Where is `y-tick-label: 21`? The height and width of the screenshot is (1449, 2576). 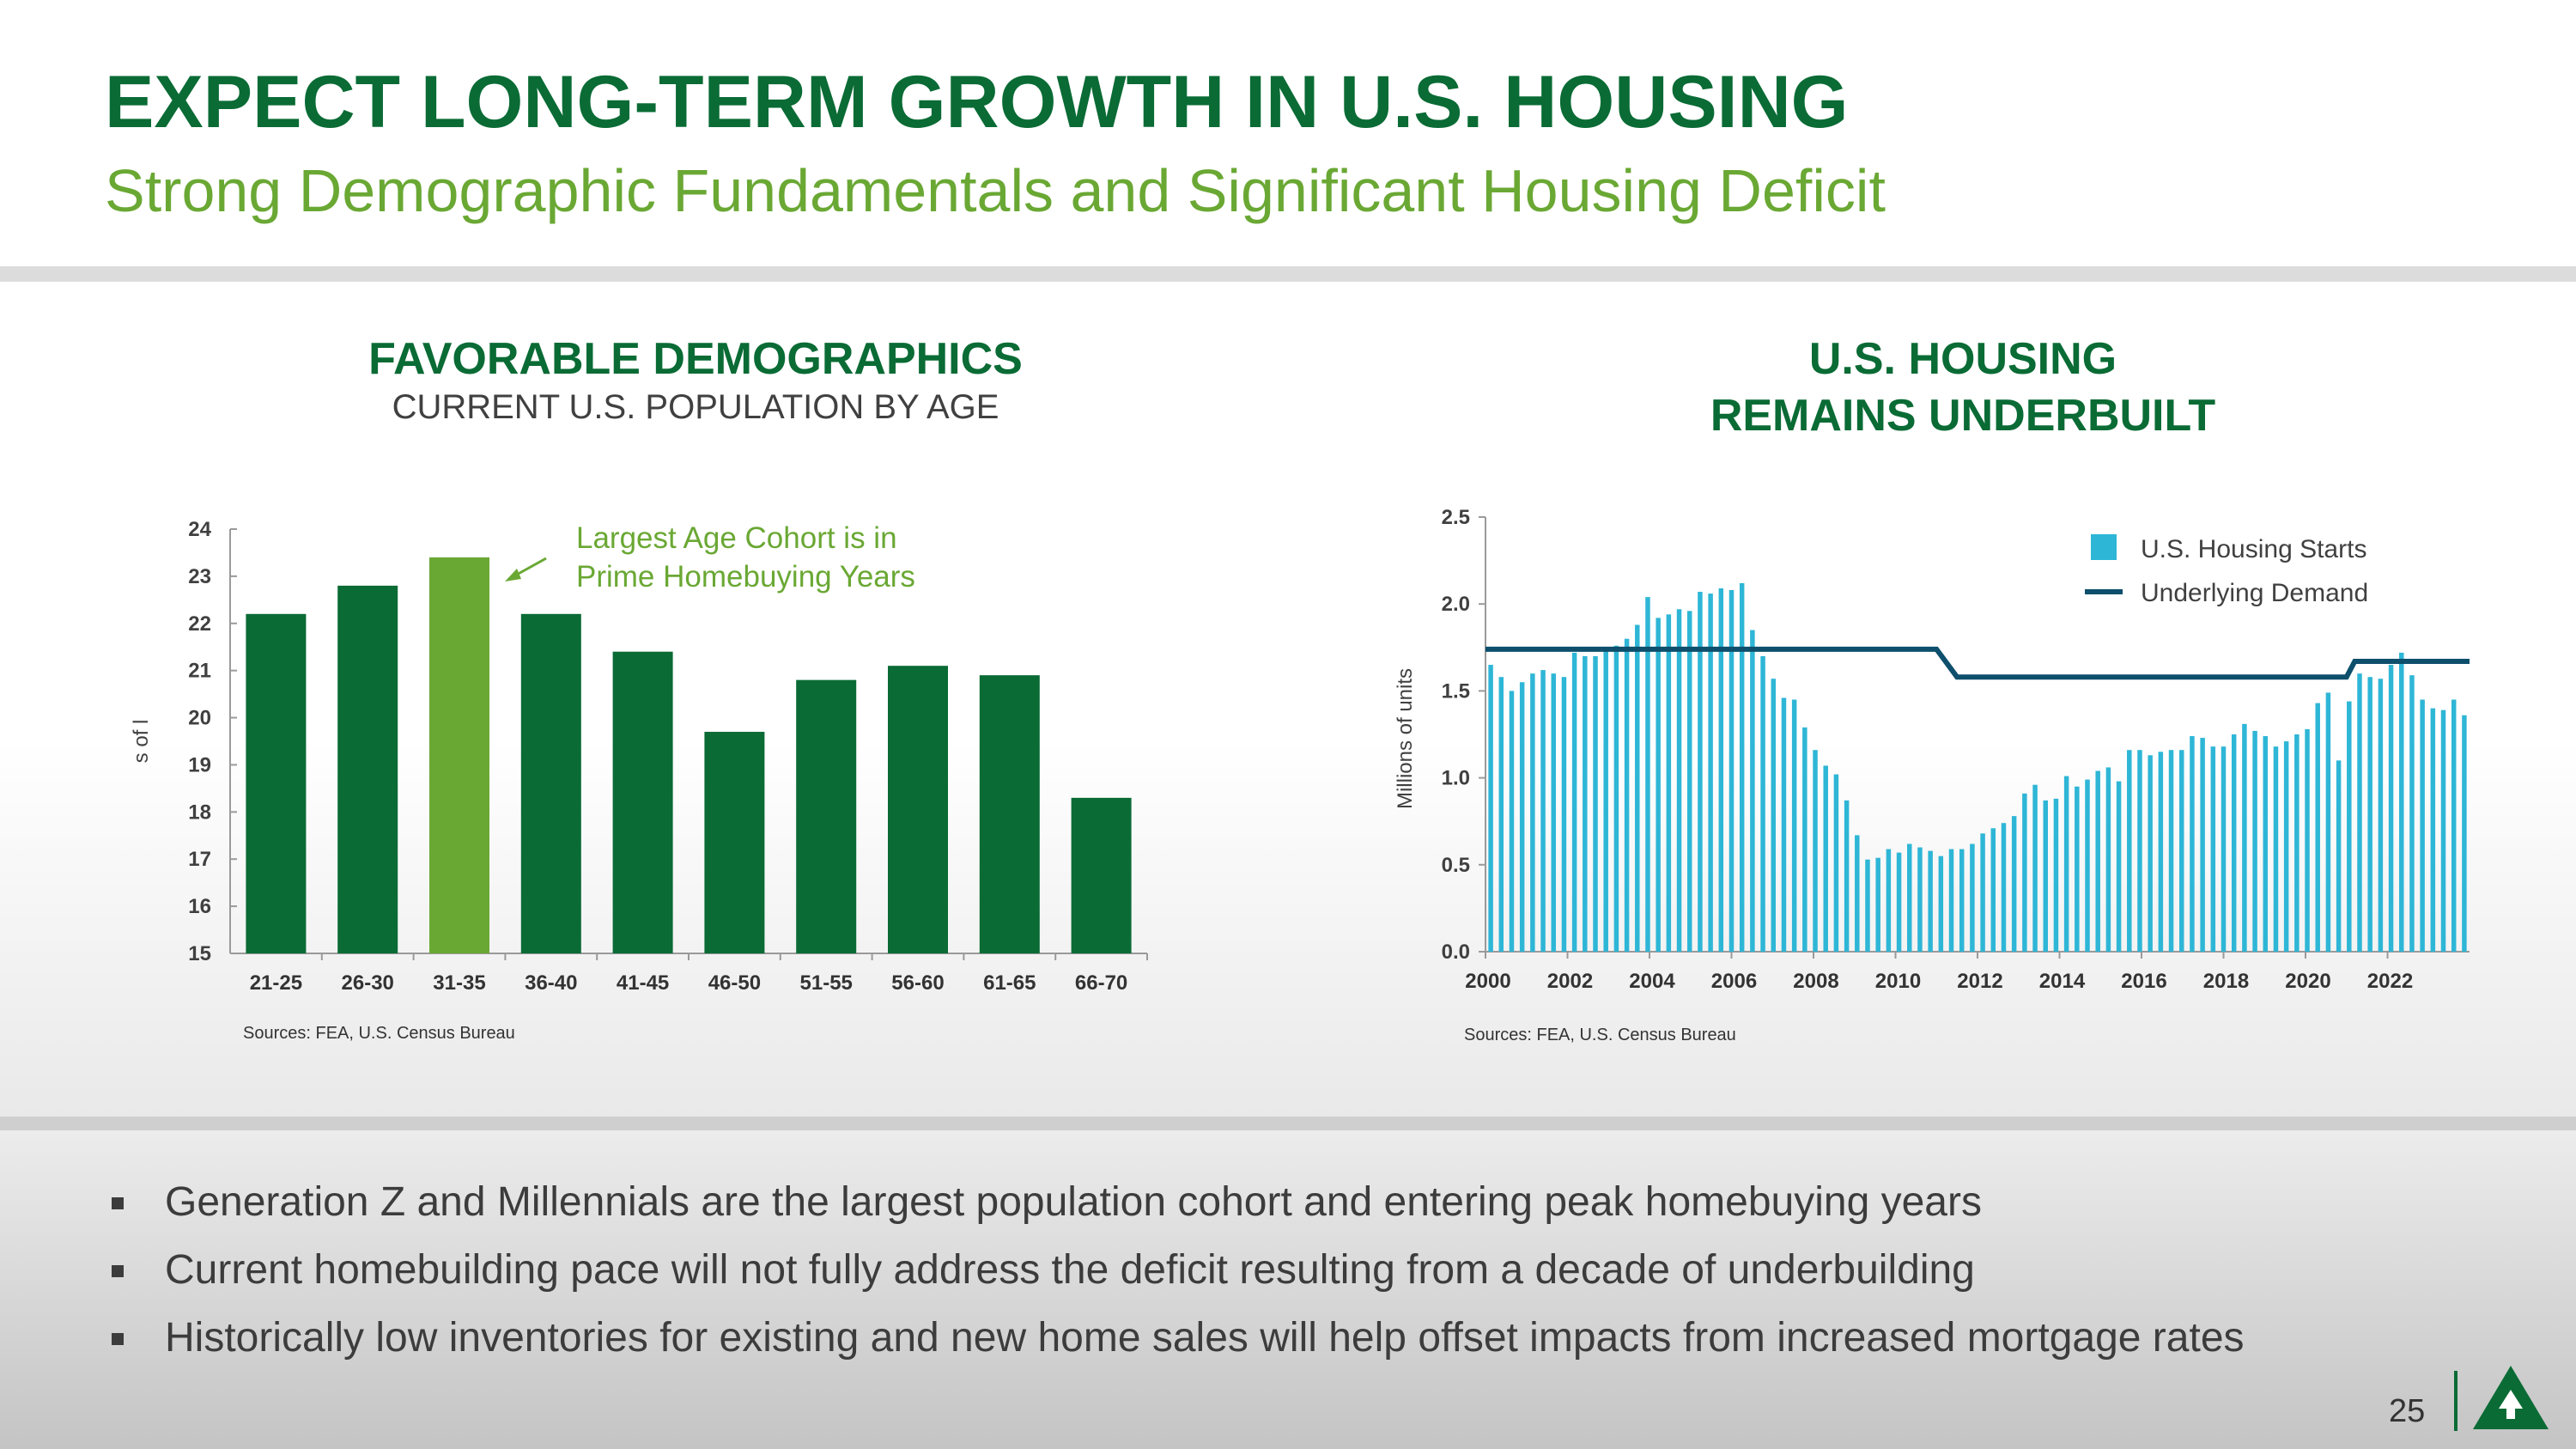
y-tick-label: 21 is located at coordinates (199, 671).